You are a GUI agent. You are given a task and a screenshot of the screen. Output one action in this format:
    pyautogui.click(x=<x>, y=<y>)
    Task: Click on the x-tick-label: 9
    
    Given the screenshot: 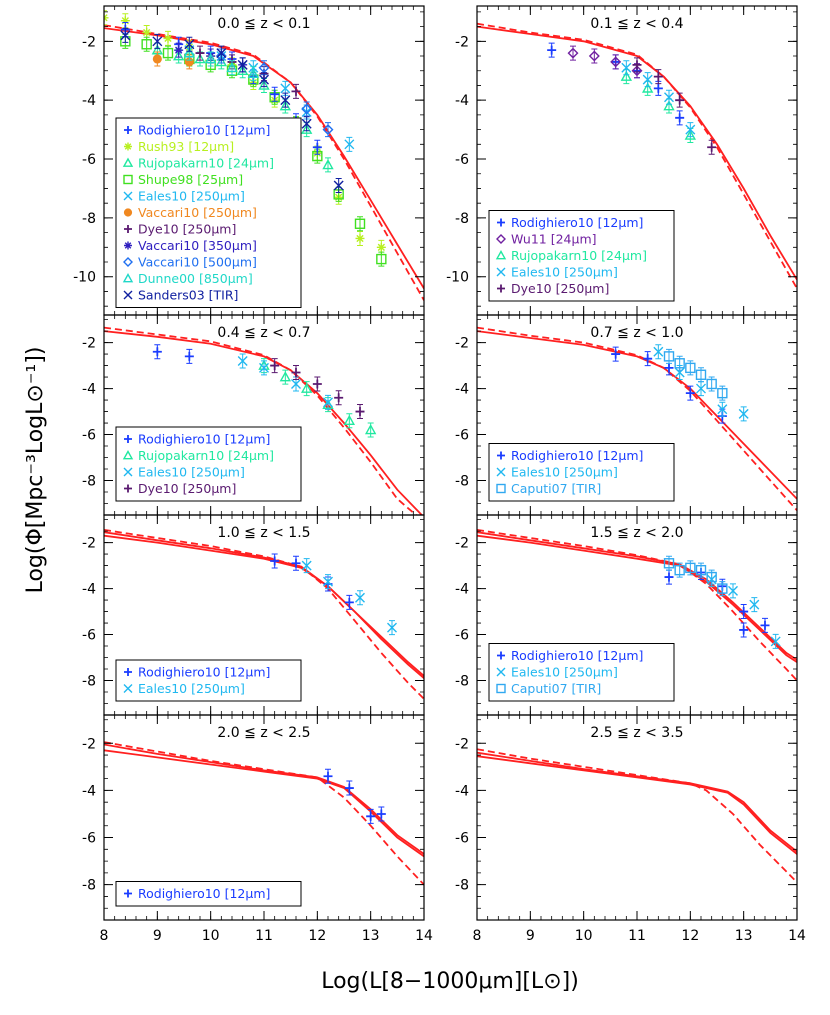 What is the action you would take?
    pyautogui.click(x=530, y=936)
    